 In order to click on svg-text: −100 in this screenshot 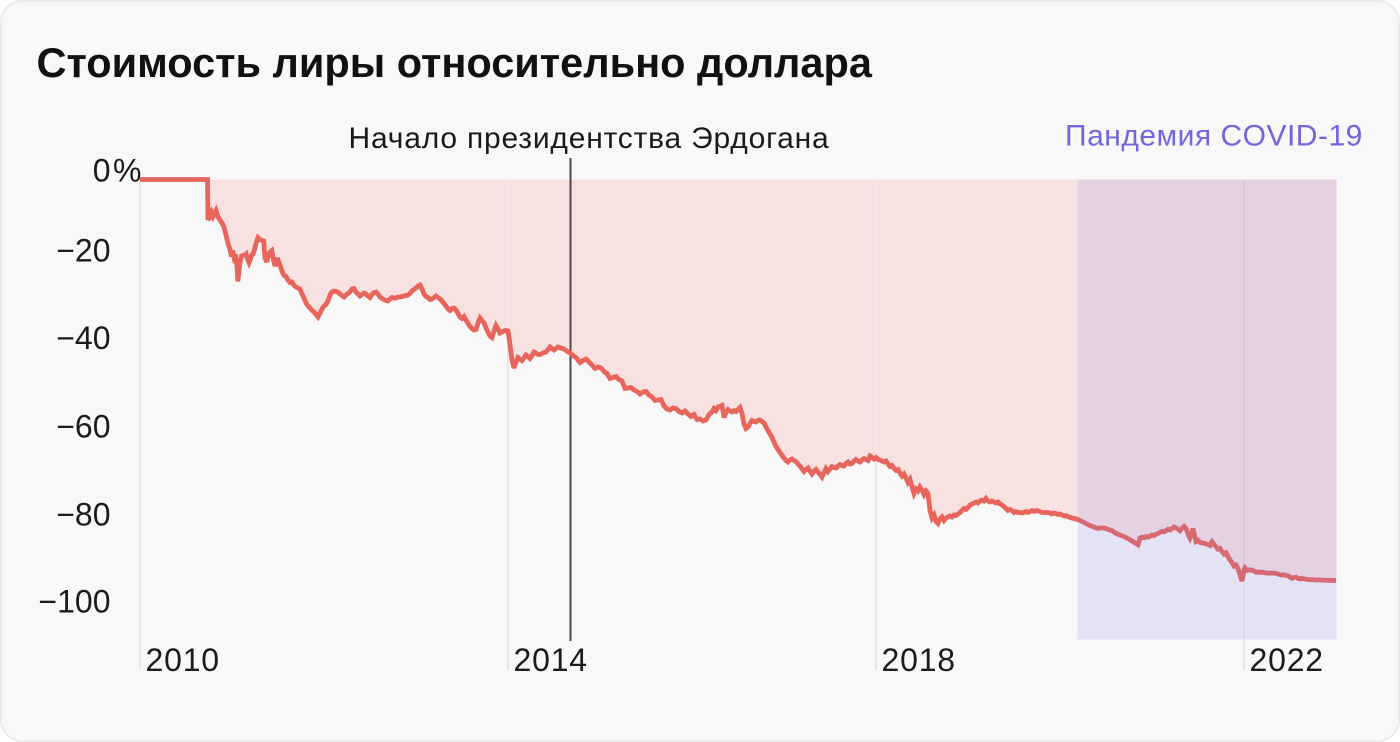, I will do `click(74, 602)`.